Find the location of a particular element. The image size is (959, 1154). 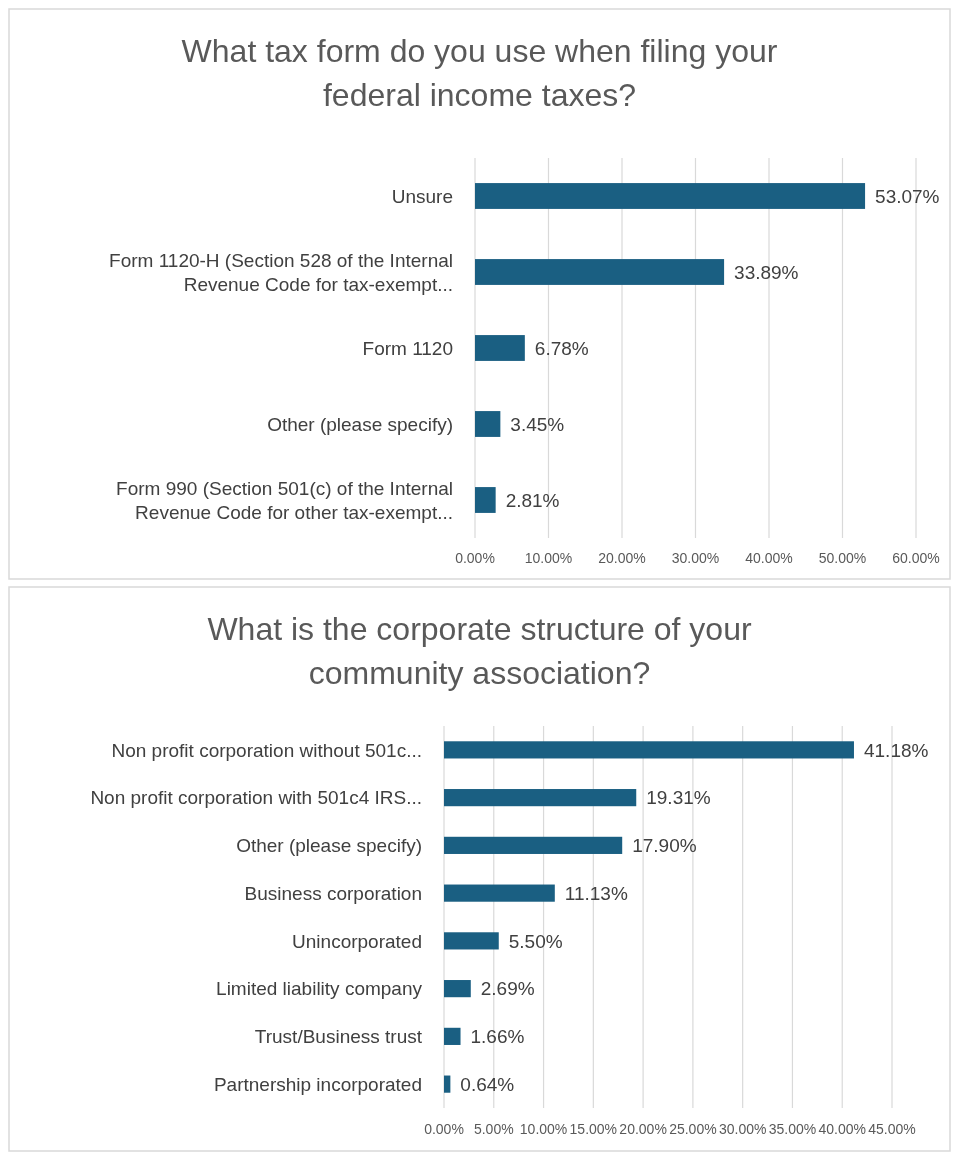

y-tick-label: Limited liability company is located at coordinates (319, 989).